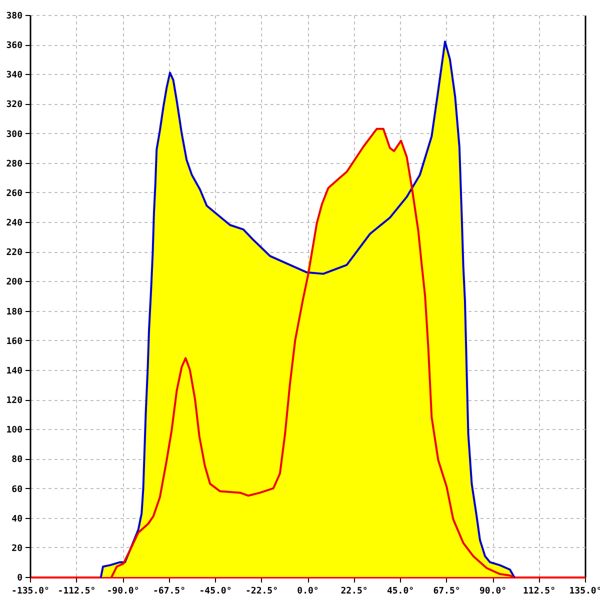 The width and height of the screenshot is (600, 600). I want to click on y-tick-label: 140, so click(14, 371).